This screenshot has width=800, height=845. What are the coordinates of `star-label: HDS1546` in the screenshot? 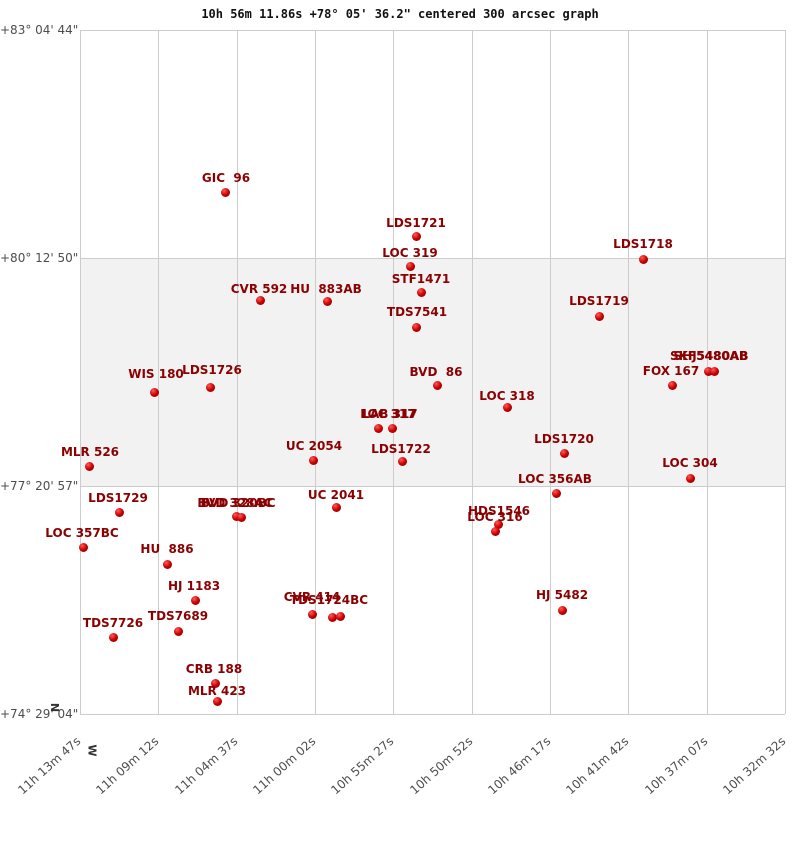 It's located at (499, 511).